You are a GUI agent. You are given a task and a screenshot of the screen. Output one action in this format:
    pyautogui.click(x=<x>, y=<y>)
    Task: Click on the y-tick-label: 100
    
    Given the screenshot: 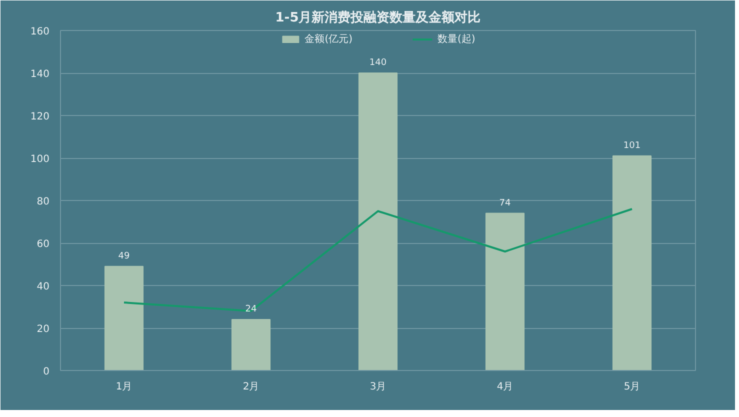 What is the action you would take?
    pyautogui.click(x=40, y=159)
    